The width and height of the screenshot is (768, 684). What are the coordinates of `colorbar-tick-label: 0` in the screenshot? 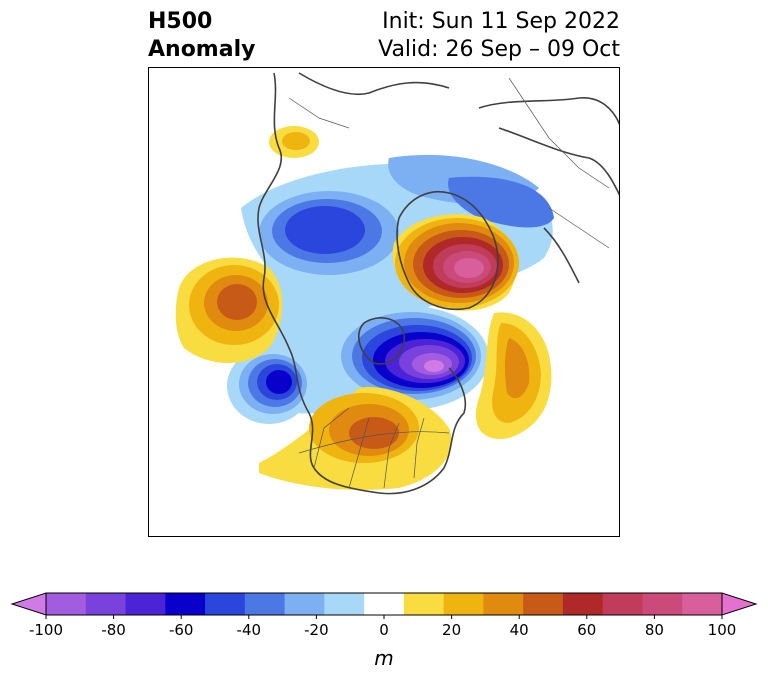 It's located at (384, 630).